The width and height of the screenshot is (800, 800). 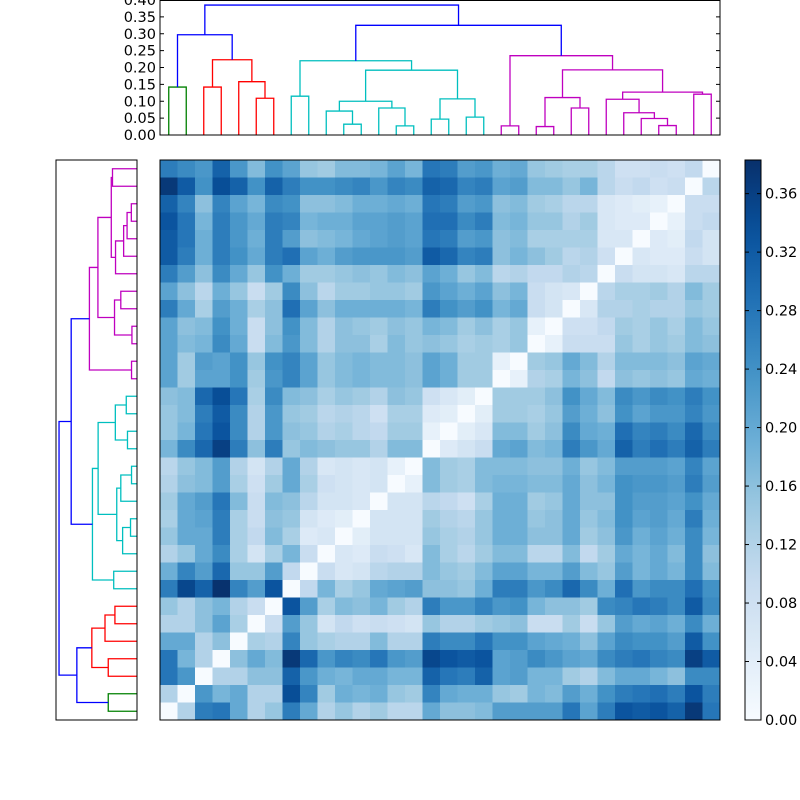 What do you see at coordinates (125, 257) in the screenshot?
I see `left-dendrogram-link` at bounding box center [125, 257].